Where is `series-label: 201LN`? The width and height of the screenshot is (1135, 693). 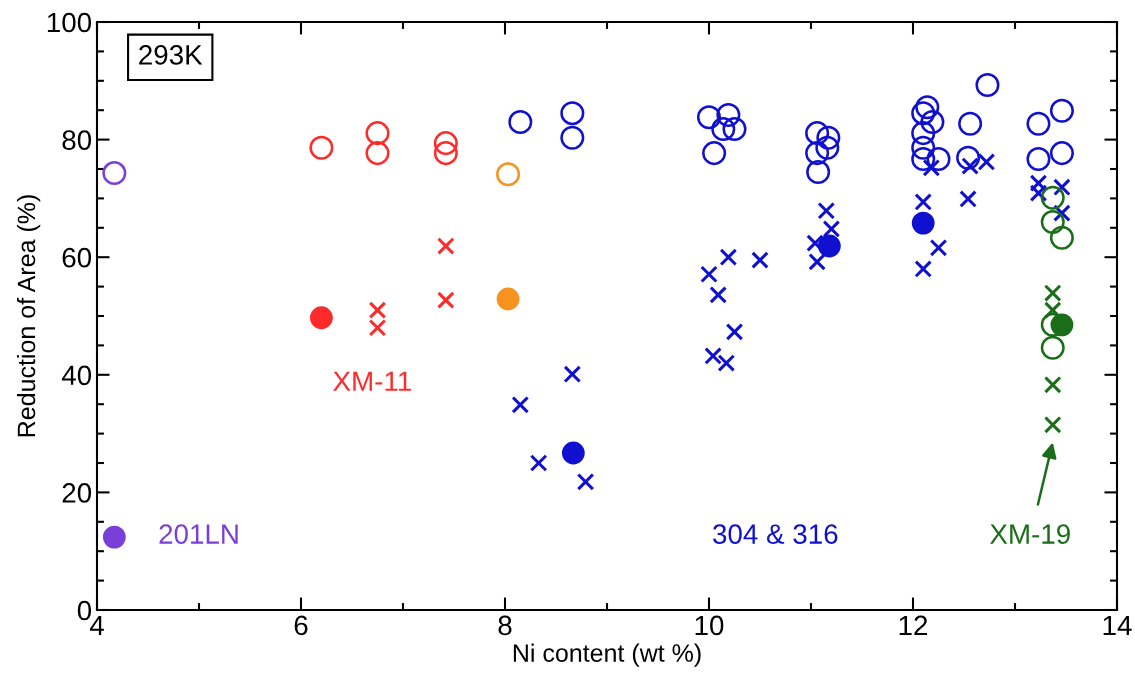
series-label: 201LN is located at coordinates (198, 534).